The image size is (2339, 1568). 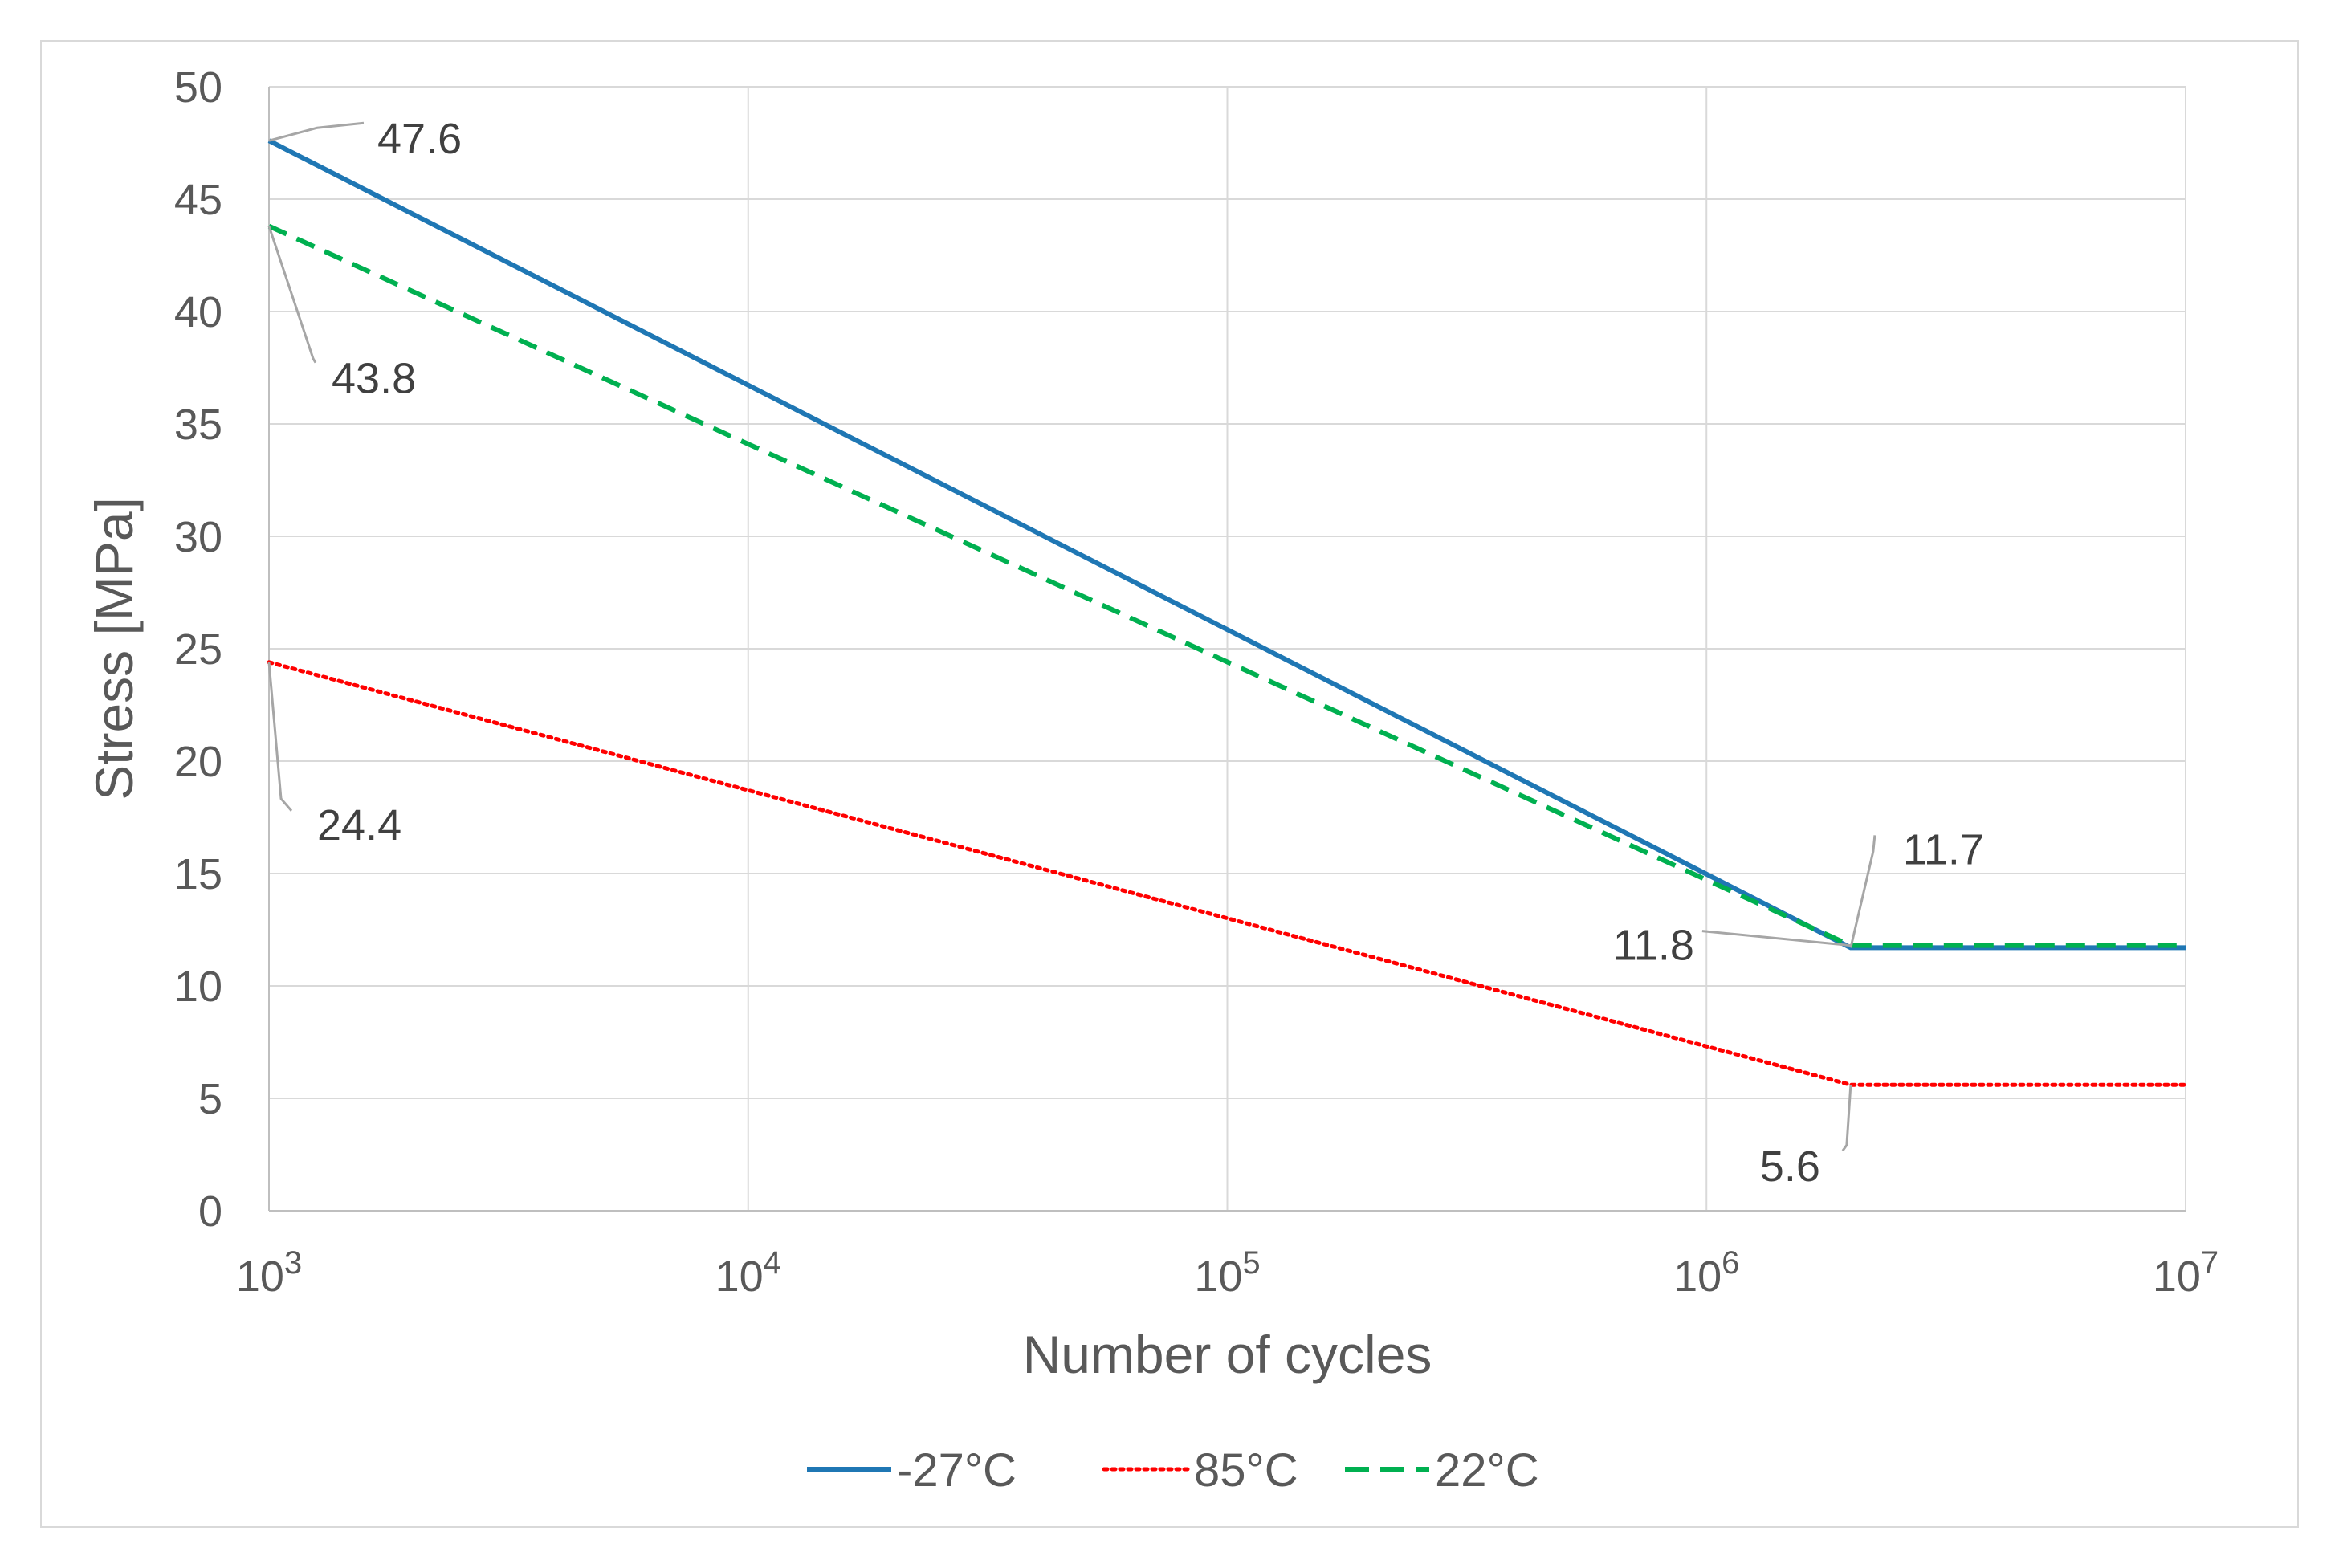 What do you see at coordinates (114, 648) in the screenshot?
I see `y-axis-title: Stress [MPa]` at bounding box center [114, 648].